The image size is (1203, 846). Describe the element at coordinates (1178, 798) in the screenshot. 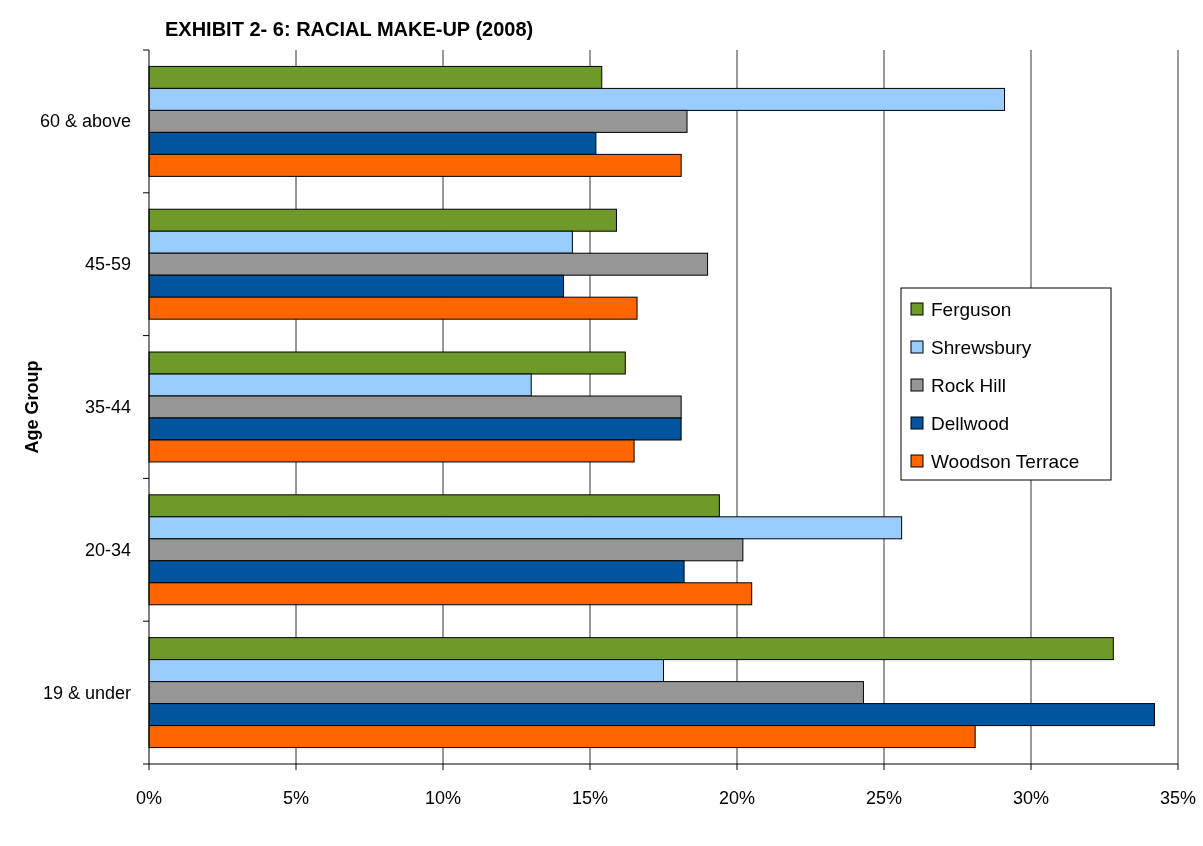

I see `x-tick-label: 35%` at that location.